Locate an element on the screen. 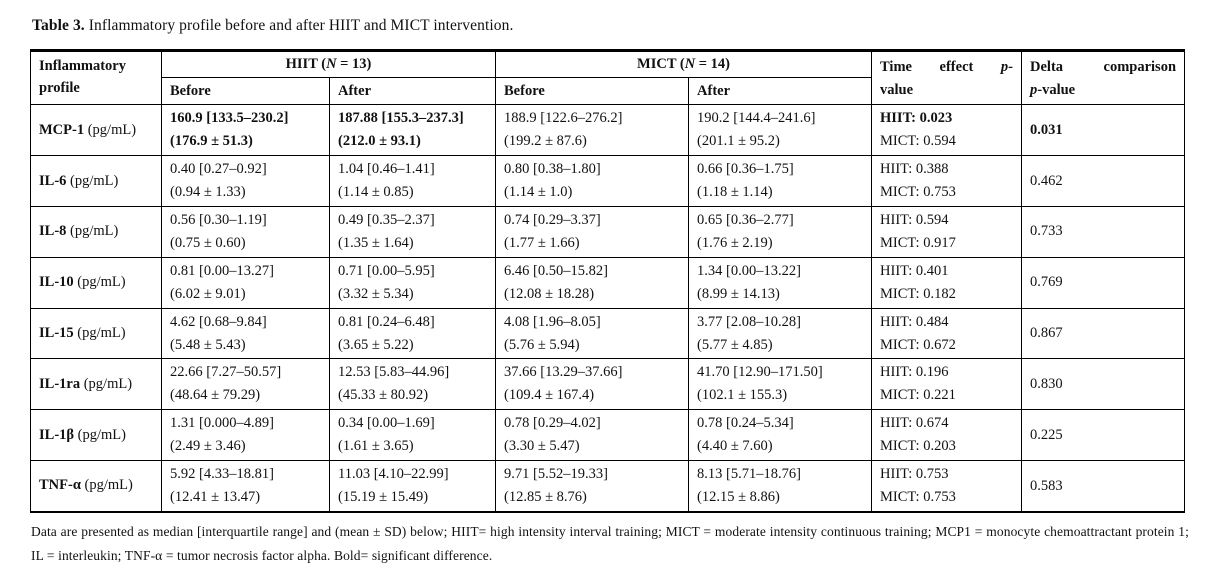 The width and height of the screenshot is (1224, 580). median-iqr: 41.70 [12.90–171.50] is located at coordinates (760, 372).